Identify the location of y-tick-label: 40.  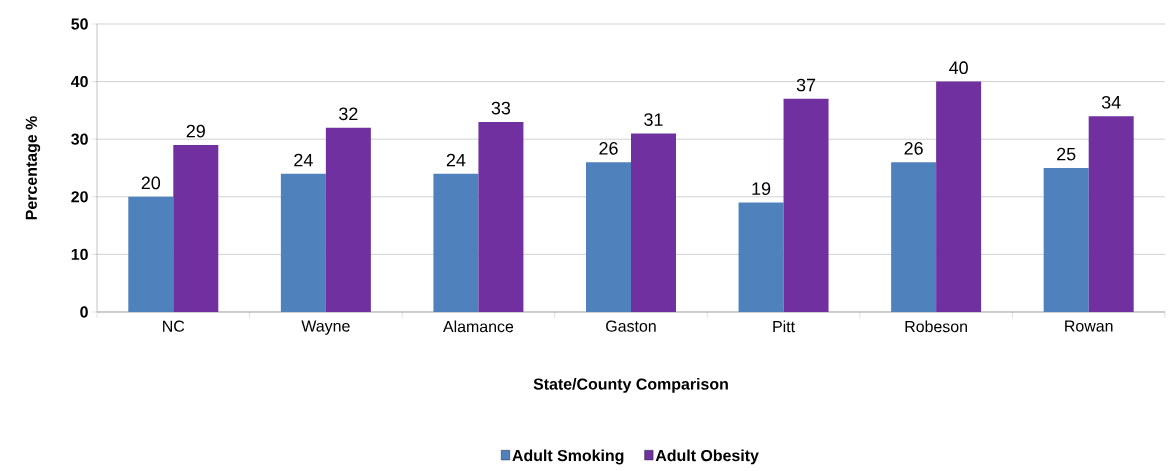
(79, 81).